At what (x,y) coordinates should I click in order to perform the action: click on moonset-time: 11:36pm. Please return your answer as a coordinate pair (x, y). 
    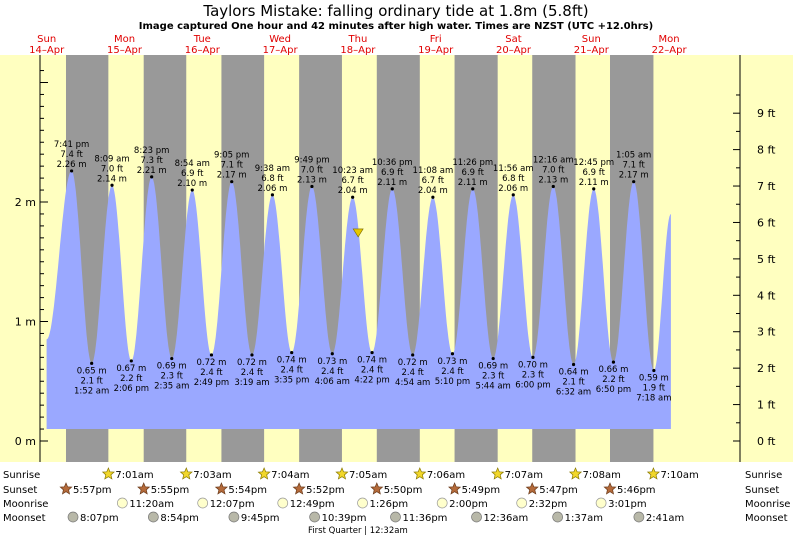
    Looking at the image, I should click on (425, 518).